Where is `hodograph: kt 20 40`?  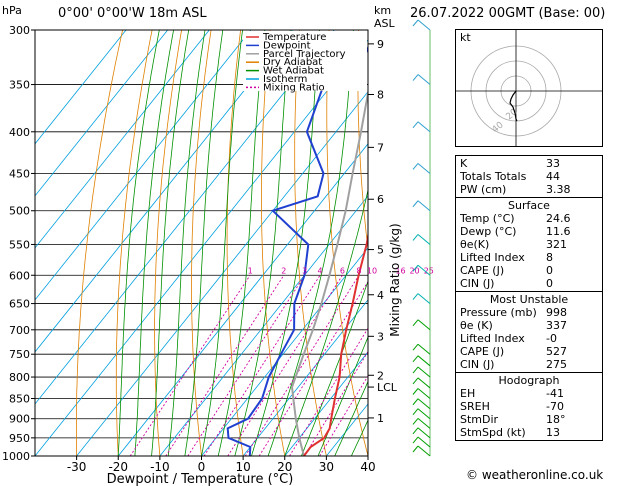
hodograph: kt 20 40 is located at coordinates (529, 88).